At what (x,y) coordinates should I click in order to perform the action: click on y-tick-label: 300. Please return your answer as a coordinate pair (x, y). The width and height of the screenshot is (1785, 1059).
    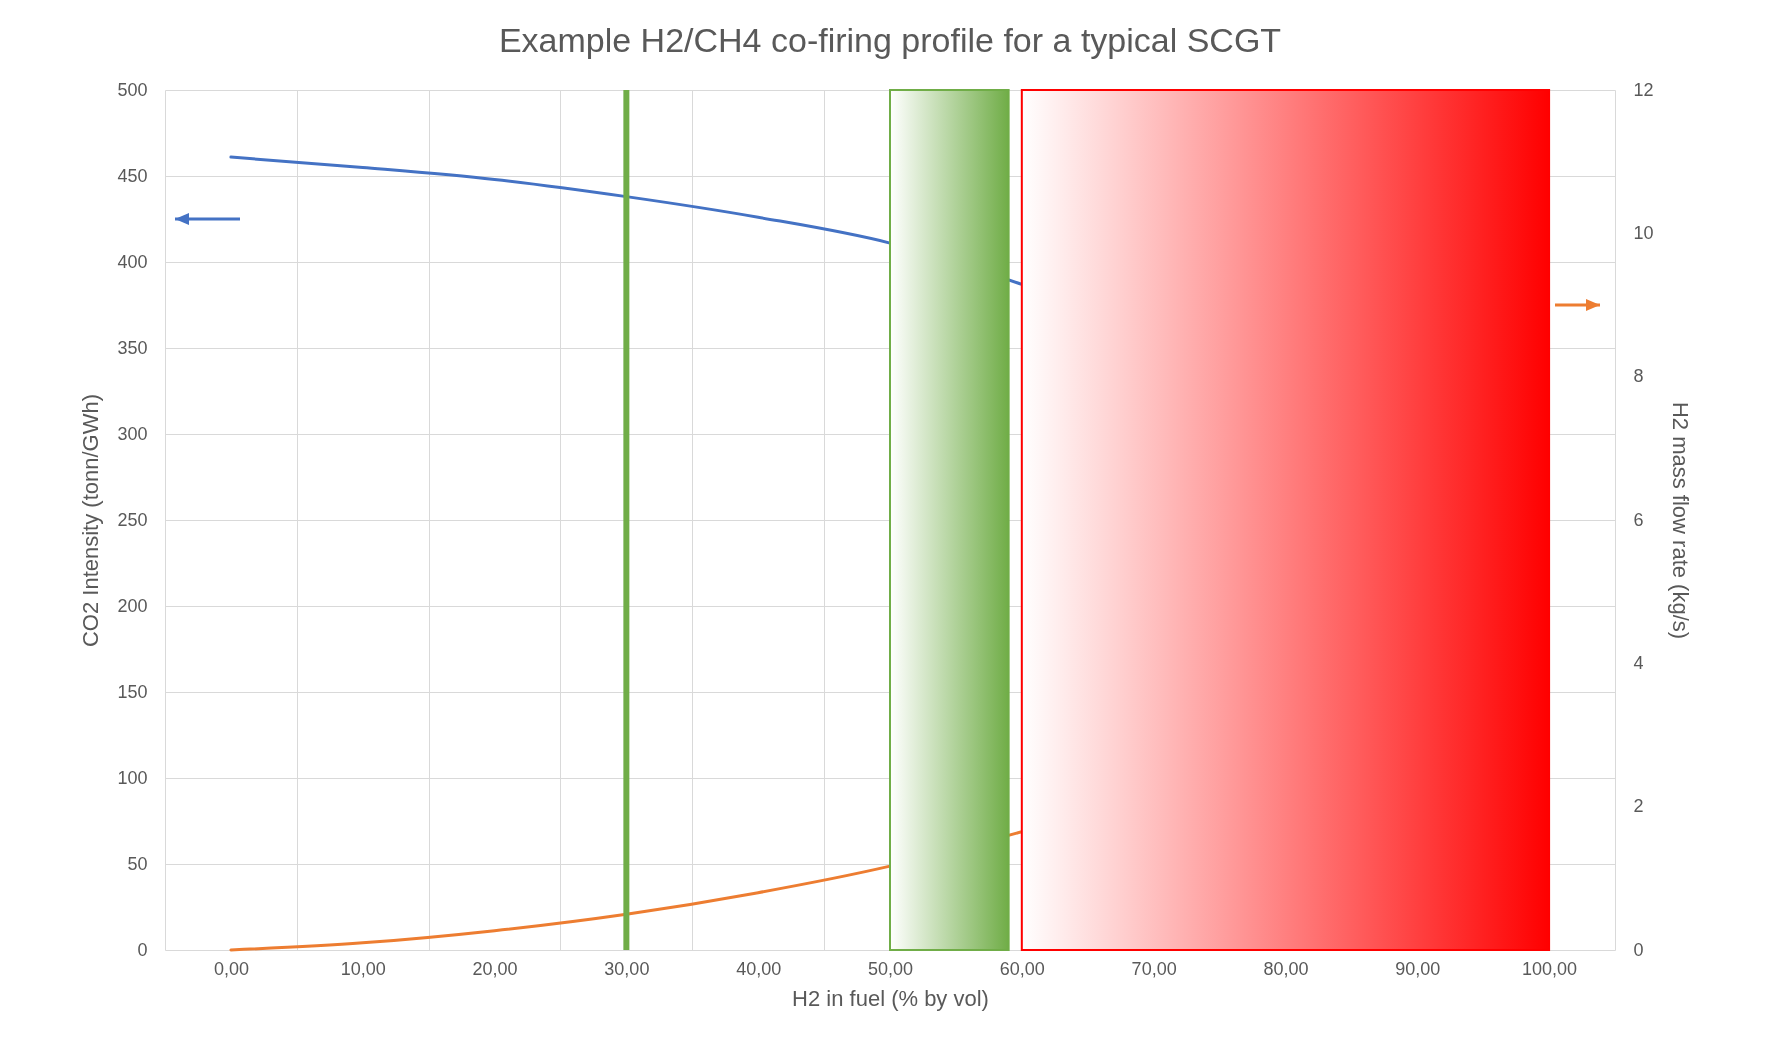
    Looking at the image, I should click on (132, 433).